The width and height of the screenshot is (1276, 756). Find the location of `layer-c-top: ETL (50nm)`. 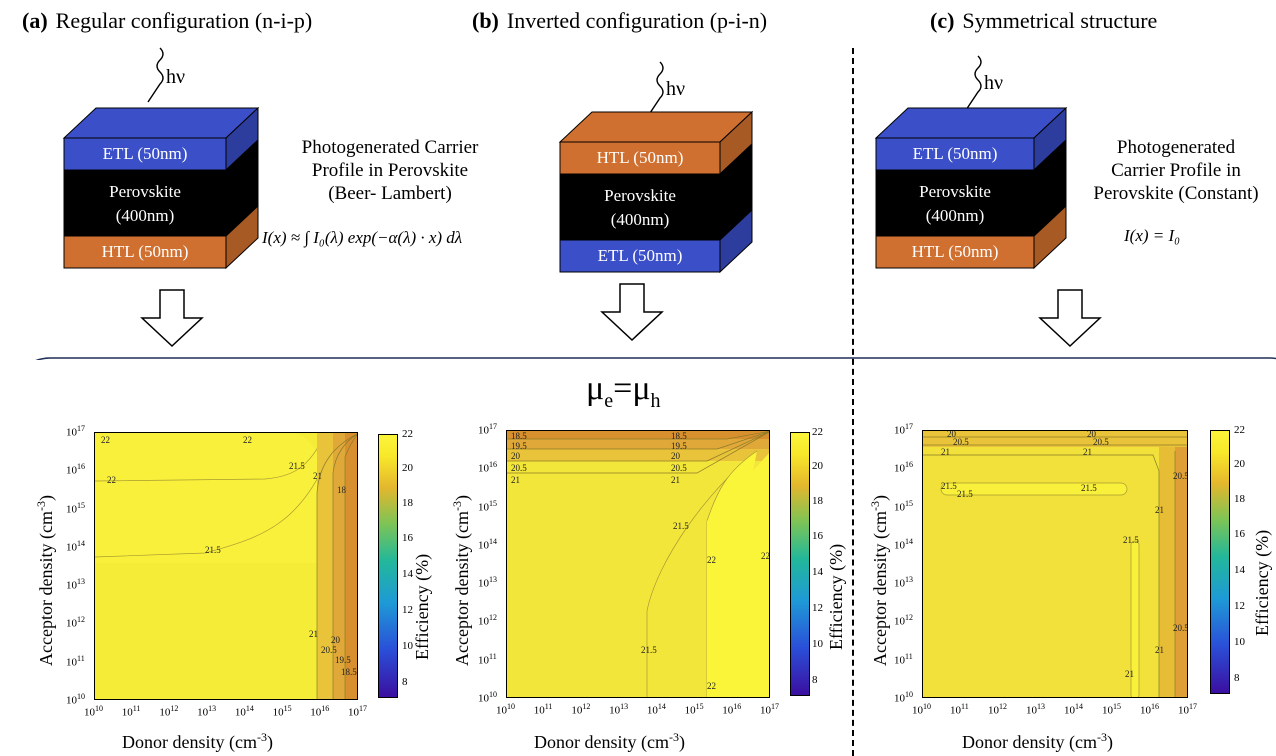

layer-c-top: ETL (50nm) is located at coordinates (955, 153).